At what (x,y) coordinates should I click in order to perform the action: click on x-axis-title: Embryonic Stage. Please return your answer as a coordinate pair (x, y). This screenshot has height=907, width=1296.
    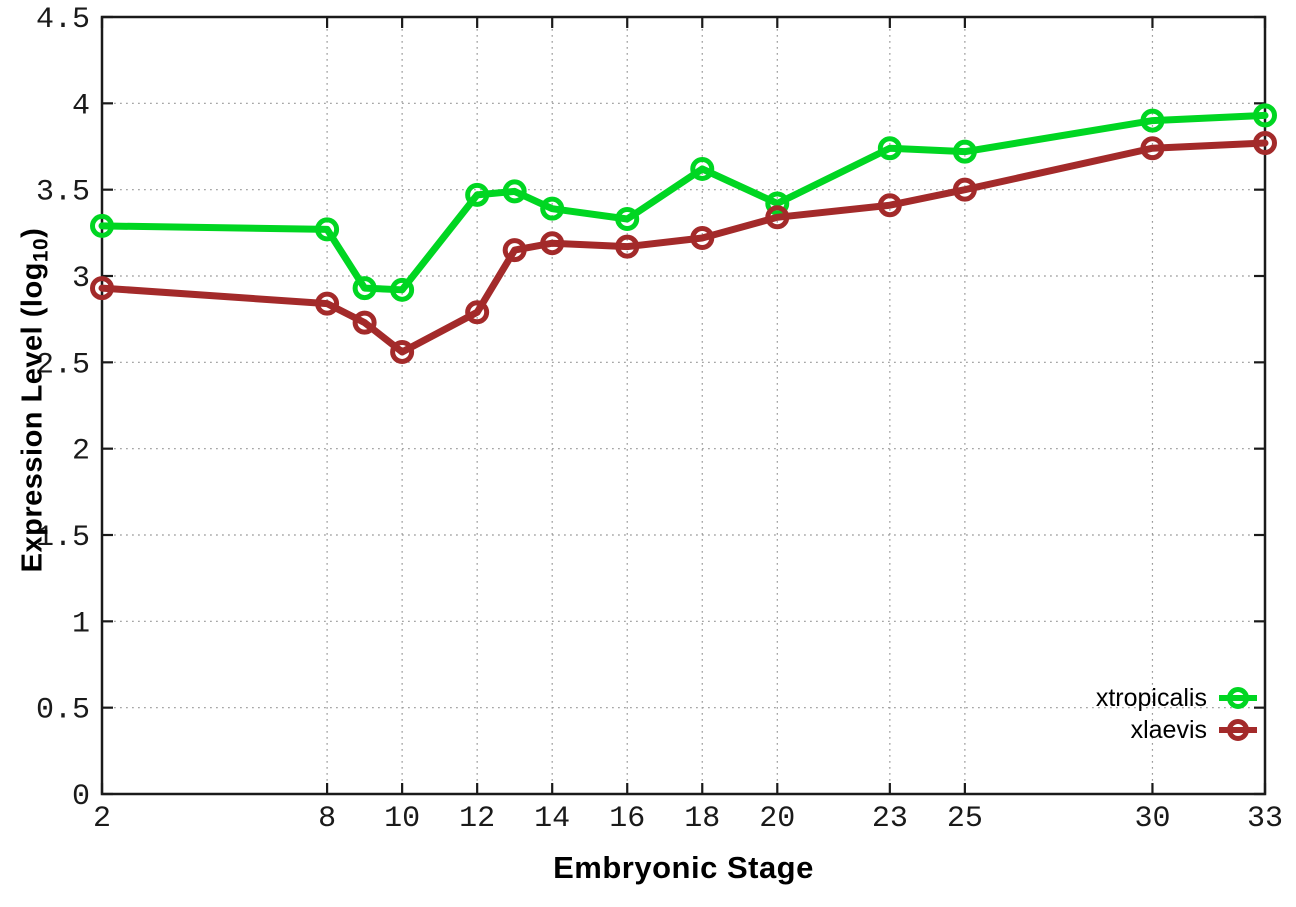
    Looking at the image, I should click on (683, 867).